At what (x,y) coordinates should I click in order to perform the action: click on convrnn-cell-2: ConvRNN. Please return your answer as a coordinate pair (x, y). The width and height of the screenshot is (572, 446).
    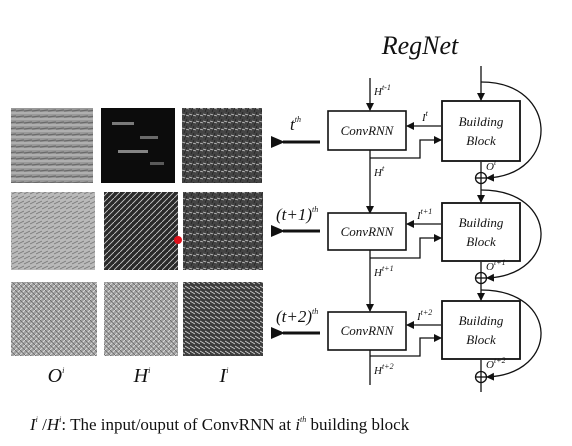
    Looking at the image, I should click on (367, 231).